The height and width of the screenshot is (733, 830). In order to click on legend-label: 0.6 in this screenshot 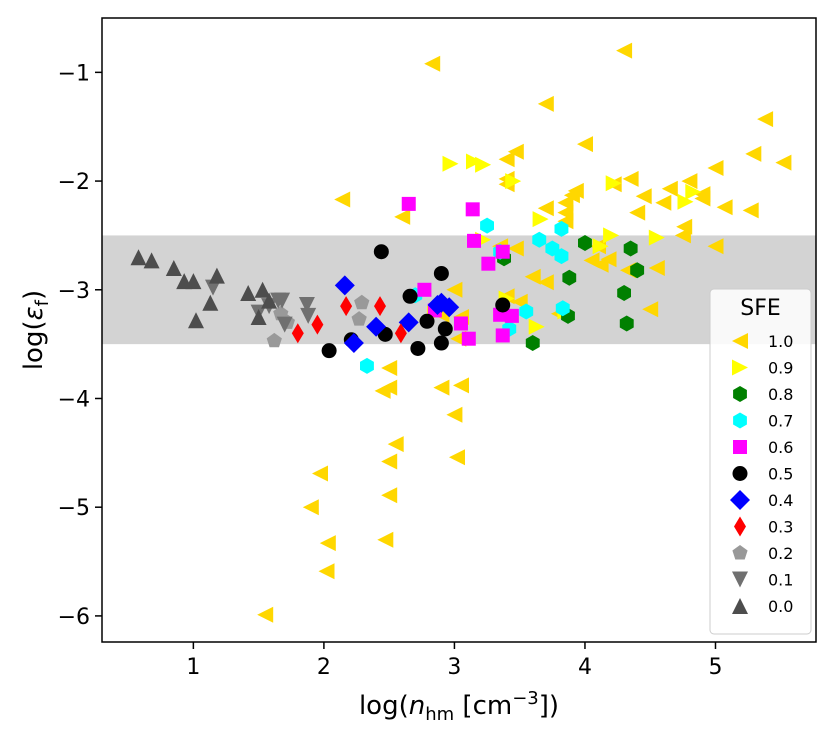, I will do `click(780, 447)`.